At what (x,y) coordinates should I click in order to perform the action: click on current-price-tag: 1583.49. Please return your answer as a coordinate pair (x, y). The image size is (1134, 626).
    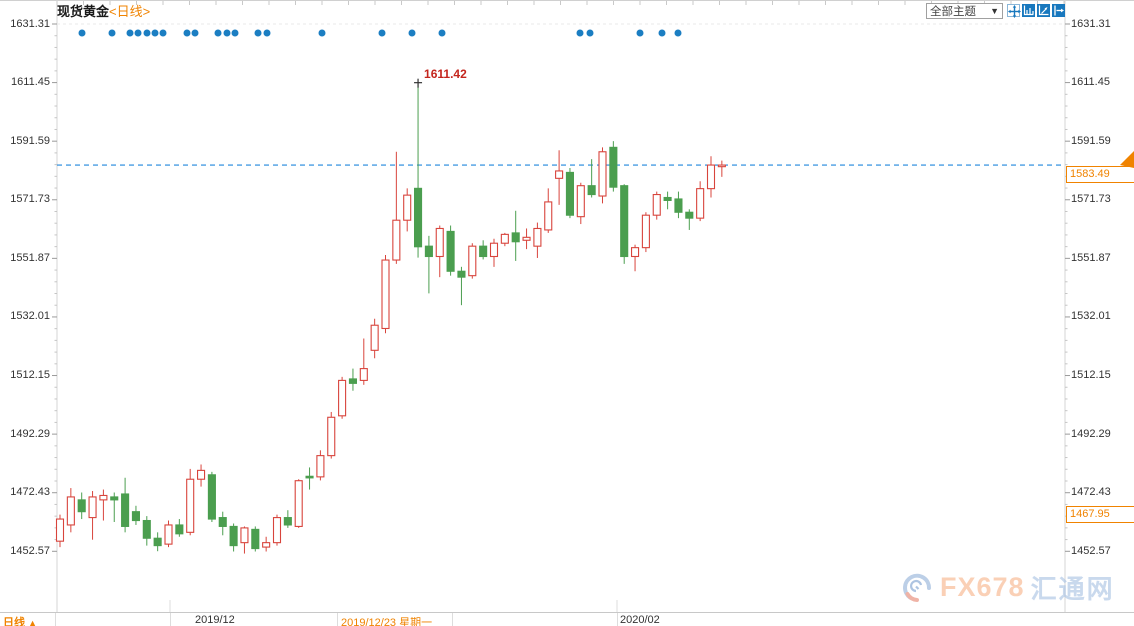
    Looking at the image, I should click on (1100, 174).